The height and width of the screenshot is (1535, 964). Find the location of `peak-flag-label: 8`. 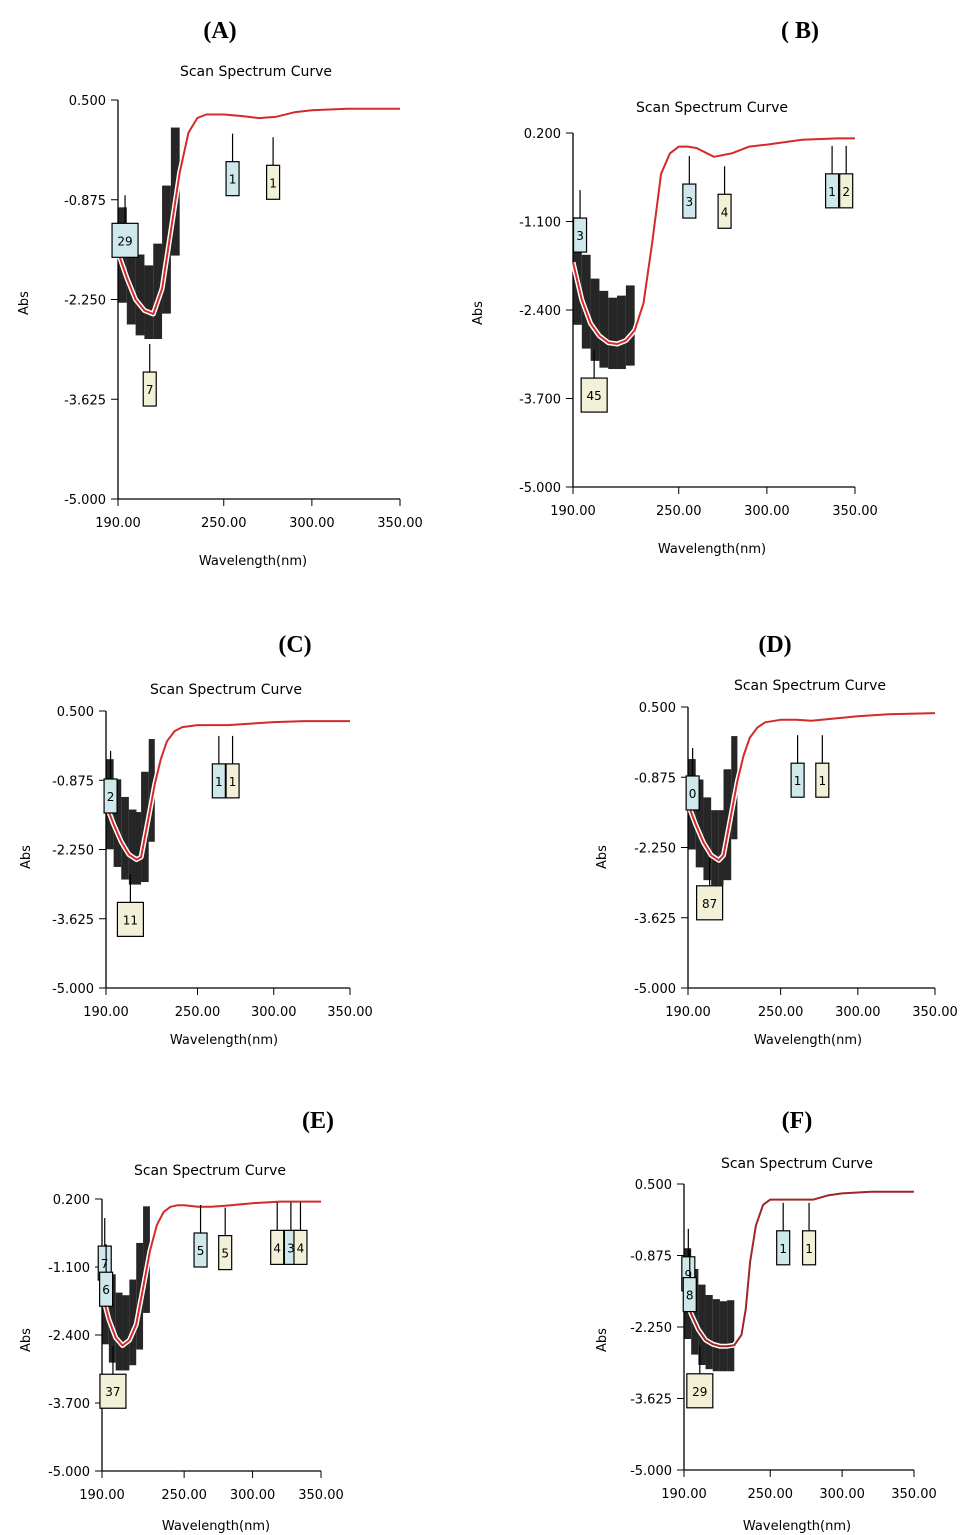

peak-flag-label: 8 is located at coordinates (690, 1296).